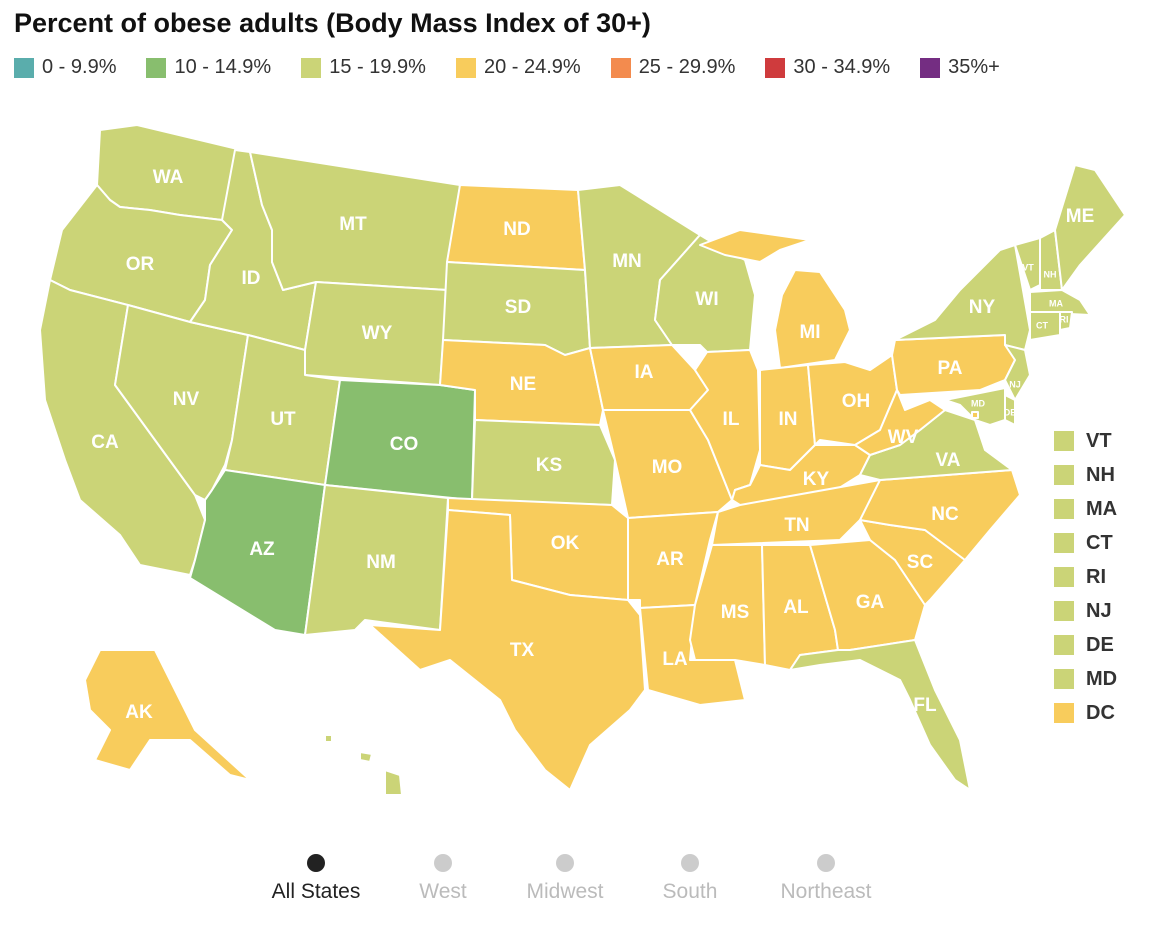 The height and width of the screenshot is (934, 1152). I want to click on small-state-item: DC, so click(1085, 713).